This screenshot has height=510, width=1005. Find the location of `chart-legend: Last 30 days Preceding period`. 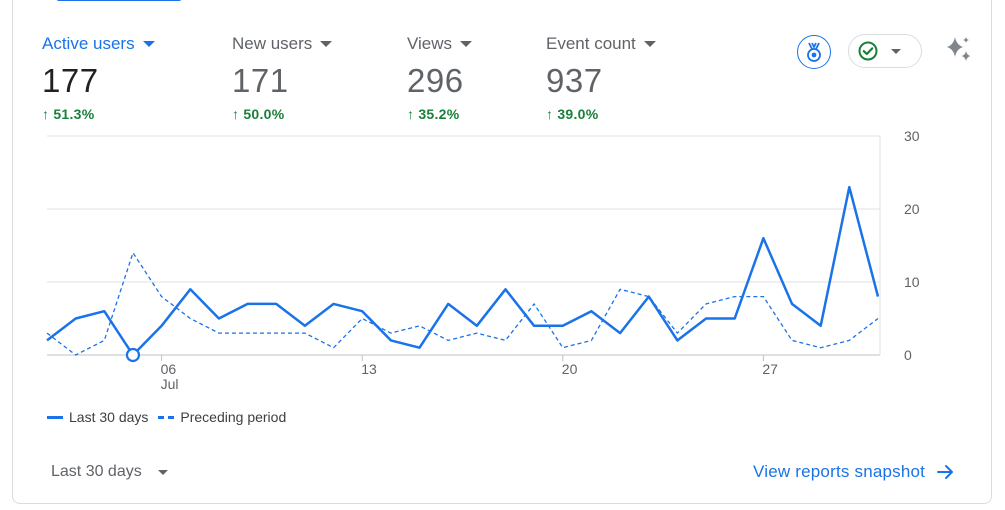

chart-legend: Last 30 days Preceding period is located at coordinates (171, 417).